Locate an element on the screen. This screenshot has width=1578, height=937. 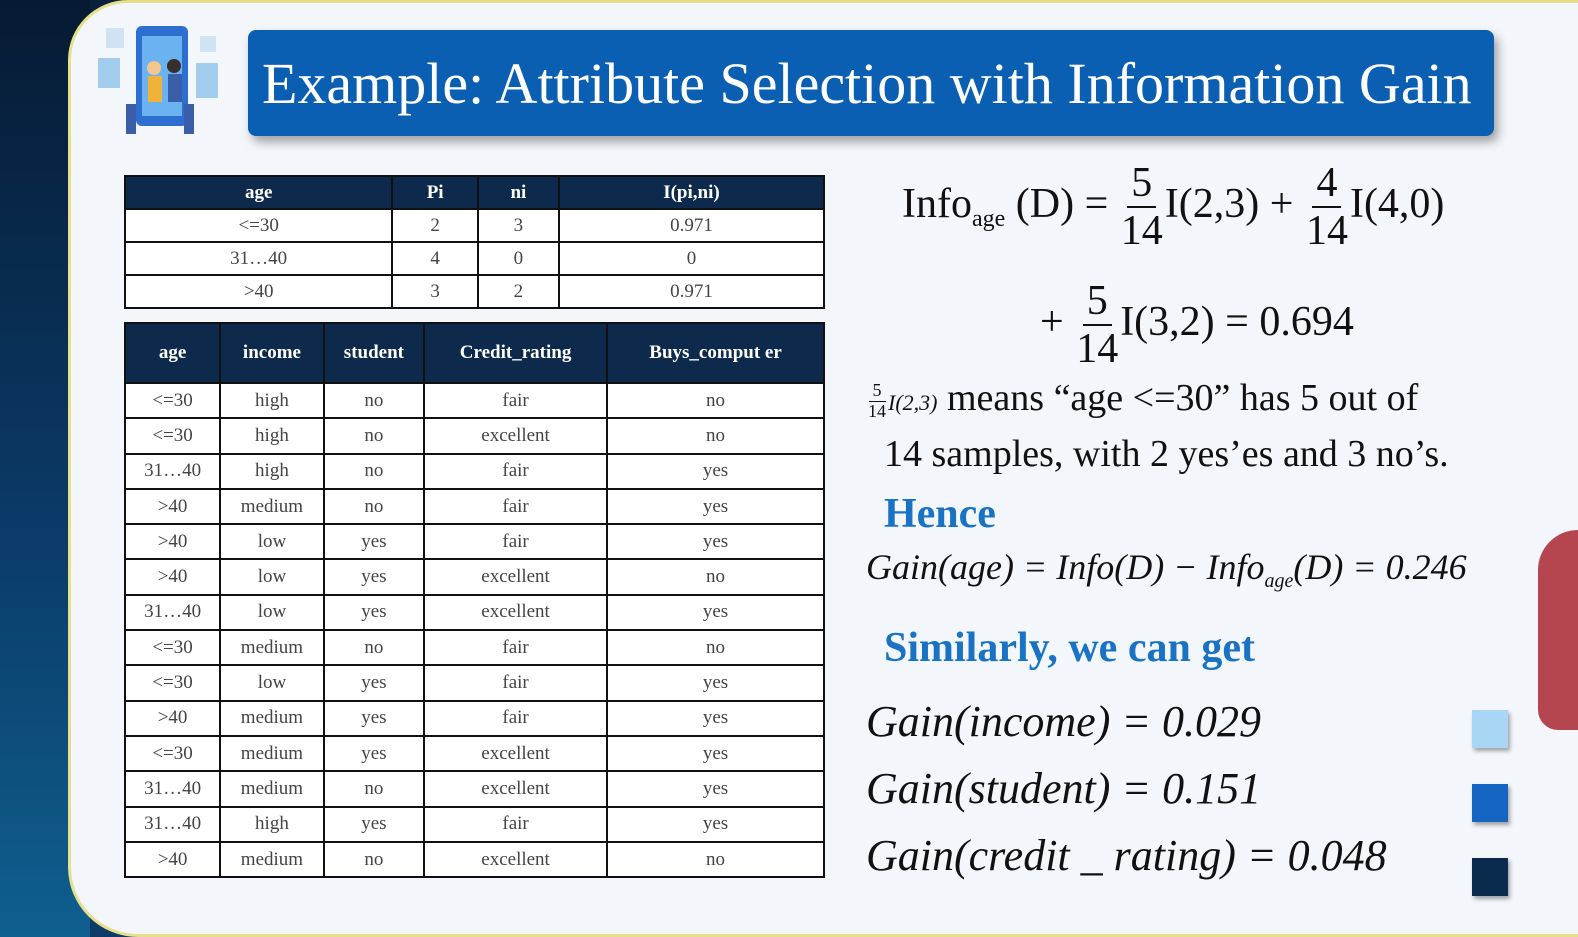
fraction-5-14: 5 14 is located at coordinates (1142, 207).